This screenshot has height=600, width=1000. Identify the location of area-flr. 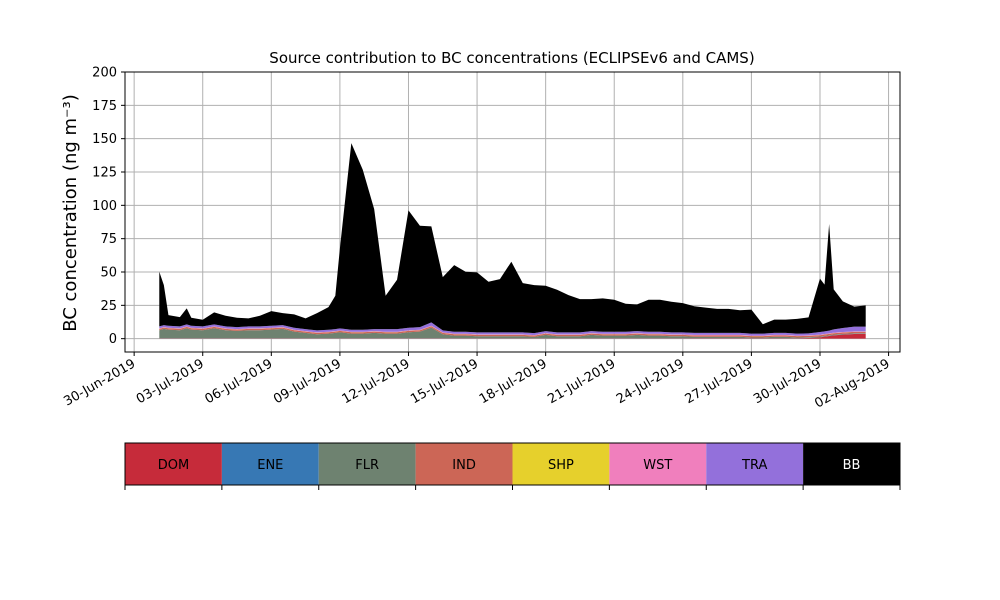
(512, 333).